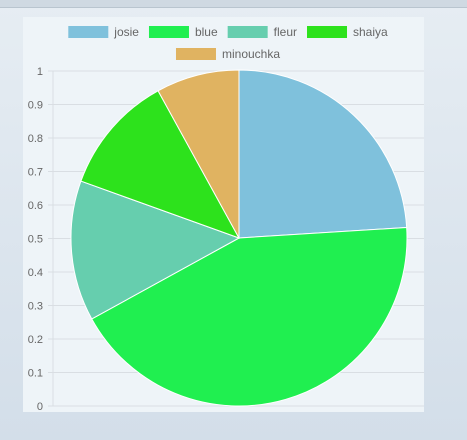 The height and width of the screenshot is (440, 467). Describe the element at coordinates (35, 240) in the screenshot. I see `y-tick-label: 0.5` at that location.